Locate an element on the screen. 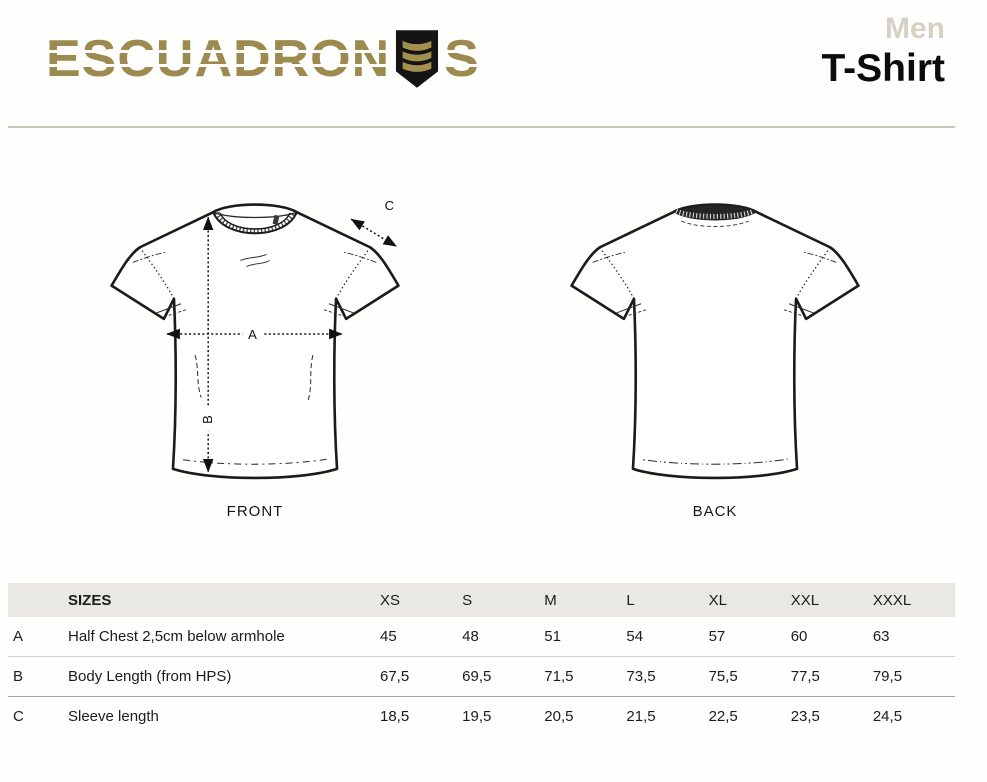 The image size is (987, 782). tshirt-front-diagram: A B C is located at coordinates (255, 339).